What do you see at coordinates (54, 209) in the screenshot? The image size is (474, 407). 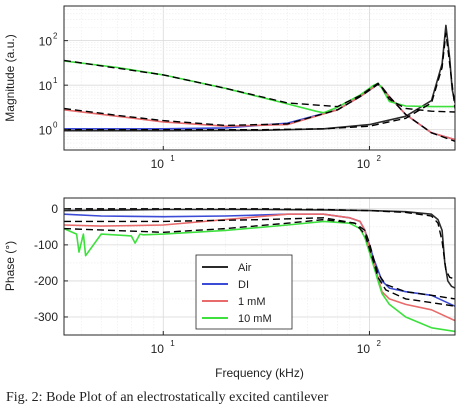 I see `y-tick-label: 0` at bounding box center [54, 209].